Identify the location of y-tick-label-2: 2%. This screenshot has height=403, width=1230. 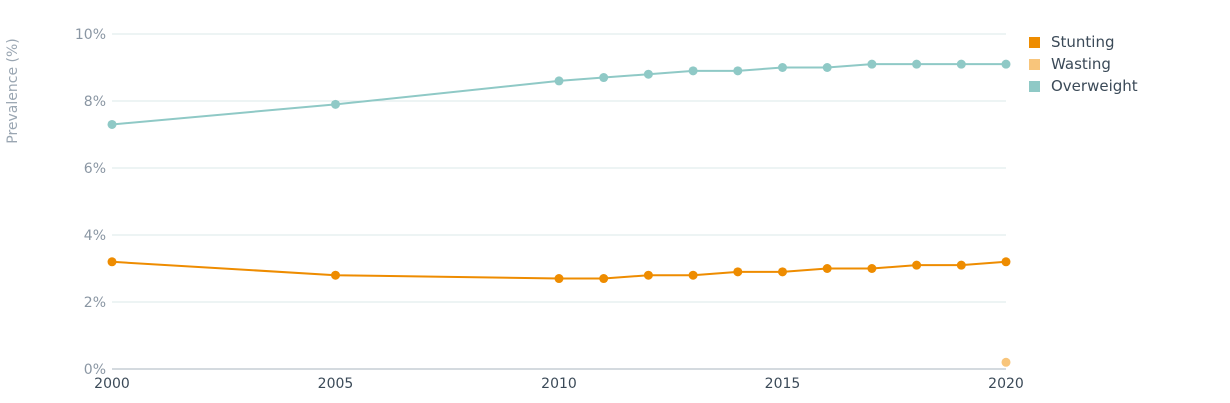
(95, 303).